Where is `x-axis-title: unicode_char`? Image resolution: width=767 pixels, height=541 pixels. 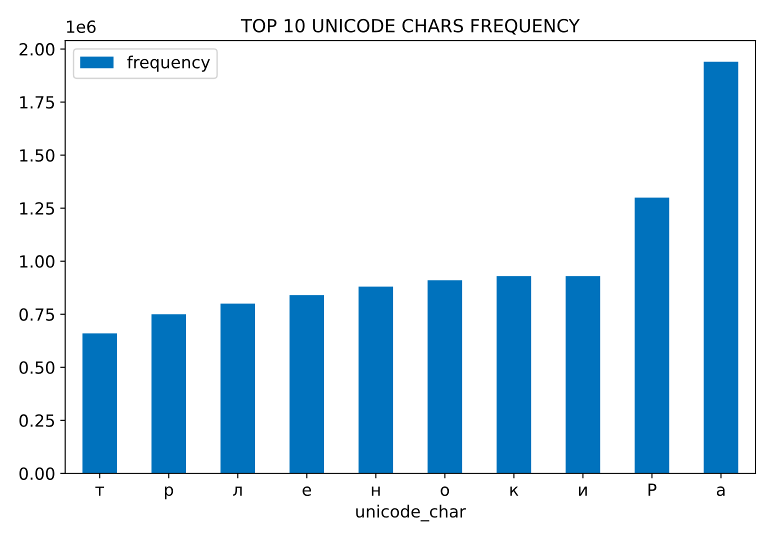
x-axis-title: unicode_char is located at coordinates (411, 513).